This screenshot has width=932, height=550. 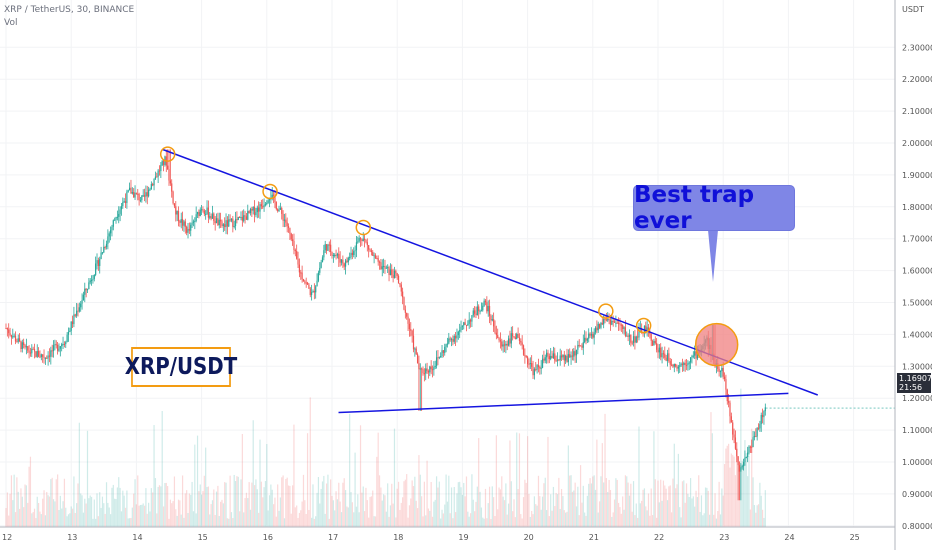 What do you see at coordinates (137, 537) in the screenshot?
I see `x-tick-label: 14` at bounding box center [137, 537].